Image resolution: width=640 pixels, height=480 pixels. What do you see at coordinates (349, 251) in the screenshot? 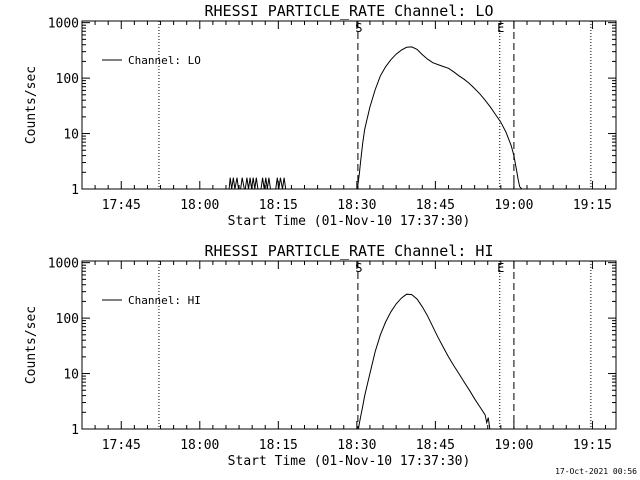
I see `chart-title: RHESSI PARTICLE_RATE Channel: HI` at bounding box center [349, 251].